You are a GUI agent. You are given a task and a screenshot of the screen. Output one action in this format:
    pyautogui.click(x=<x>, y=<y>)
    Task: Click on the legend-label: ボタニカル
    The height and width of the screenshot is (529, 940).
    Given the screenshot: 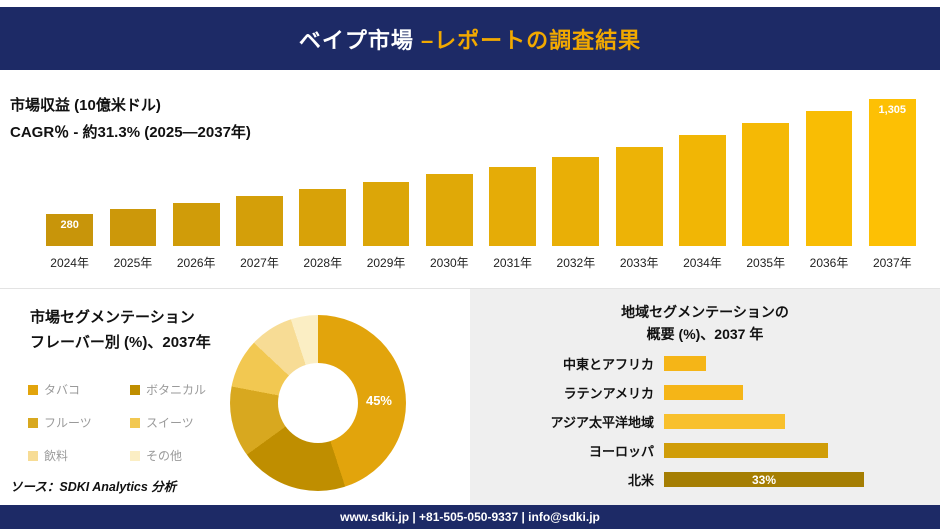 What is the action you would take?
    pyautogui.click(x=176, y=390)
    